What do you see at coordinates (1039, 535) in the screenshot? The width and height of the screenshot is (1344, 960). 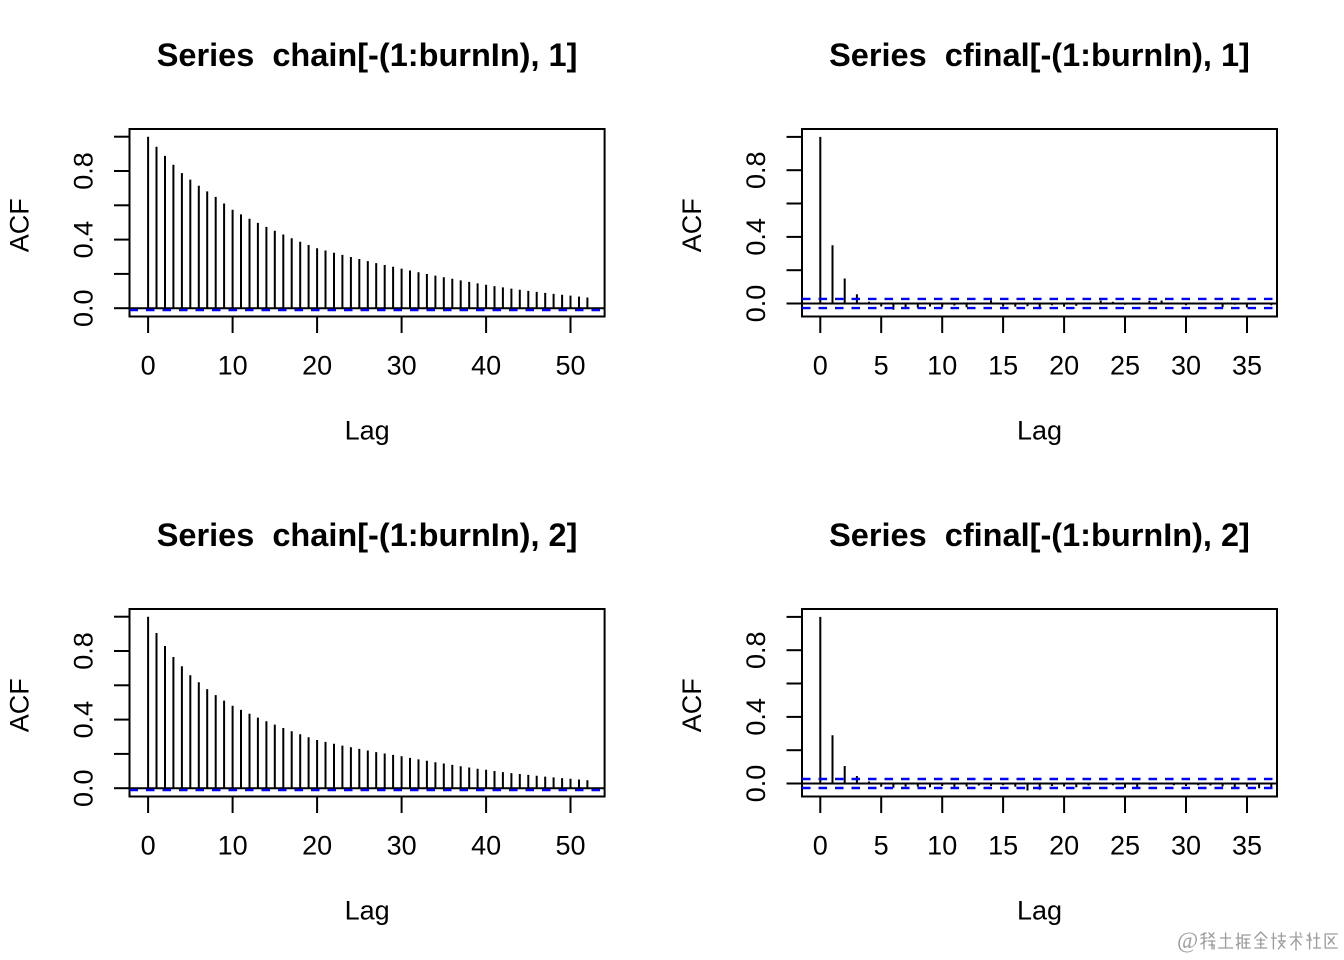 I see `svg-text: Series cfinal[-(1:burnIn), 2]` at bounding box center [1039, 535].